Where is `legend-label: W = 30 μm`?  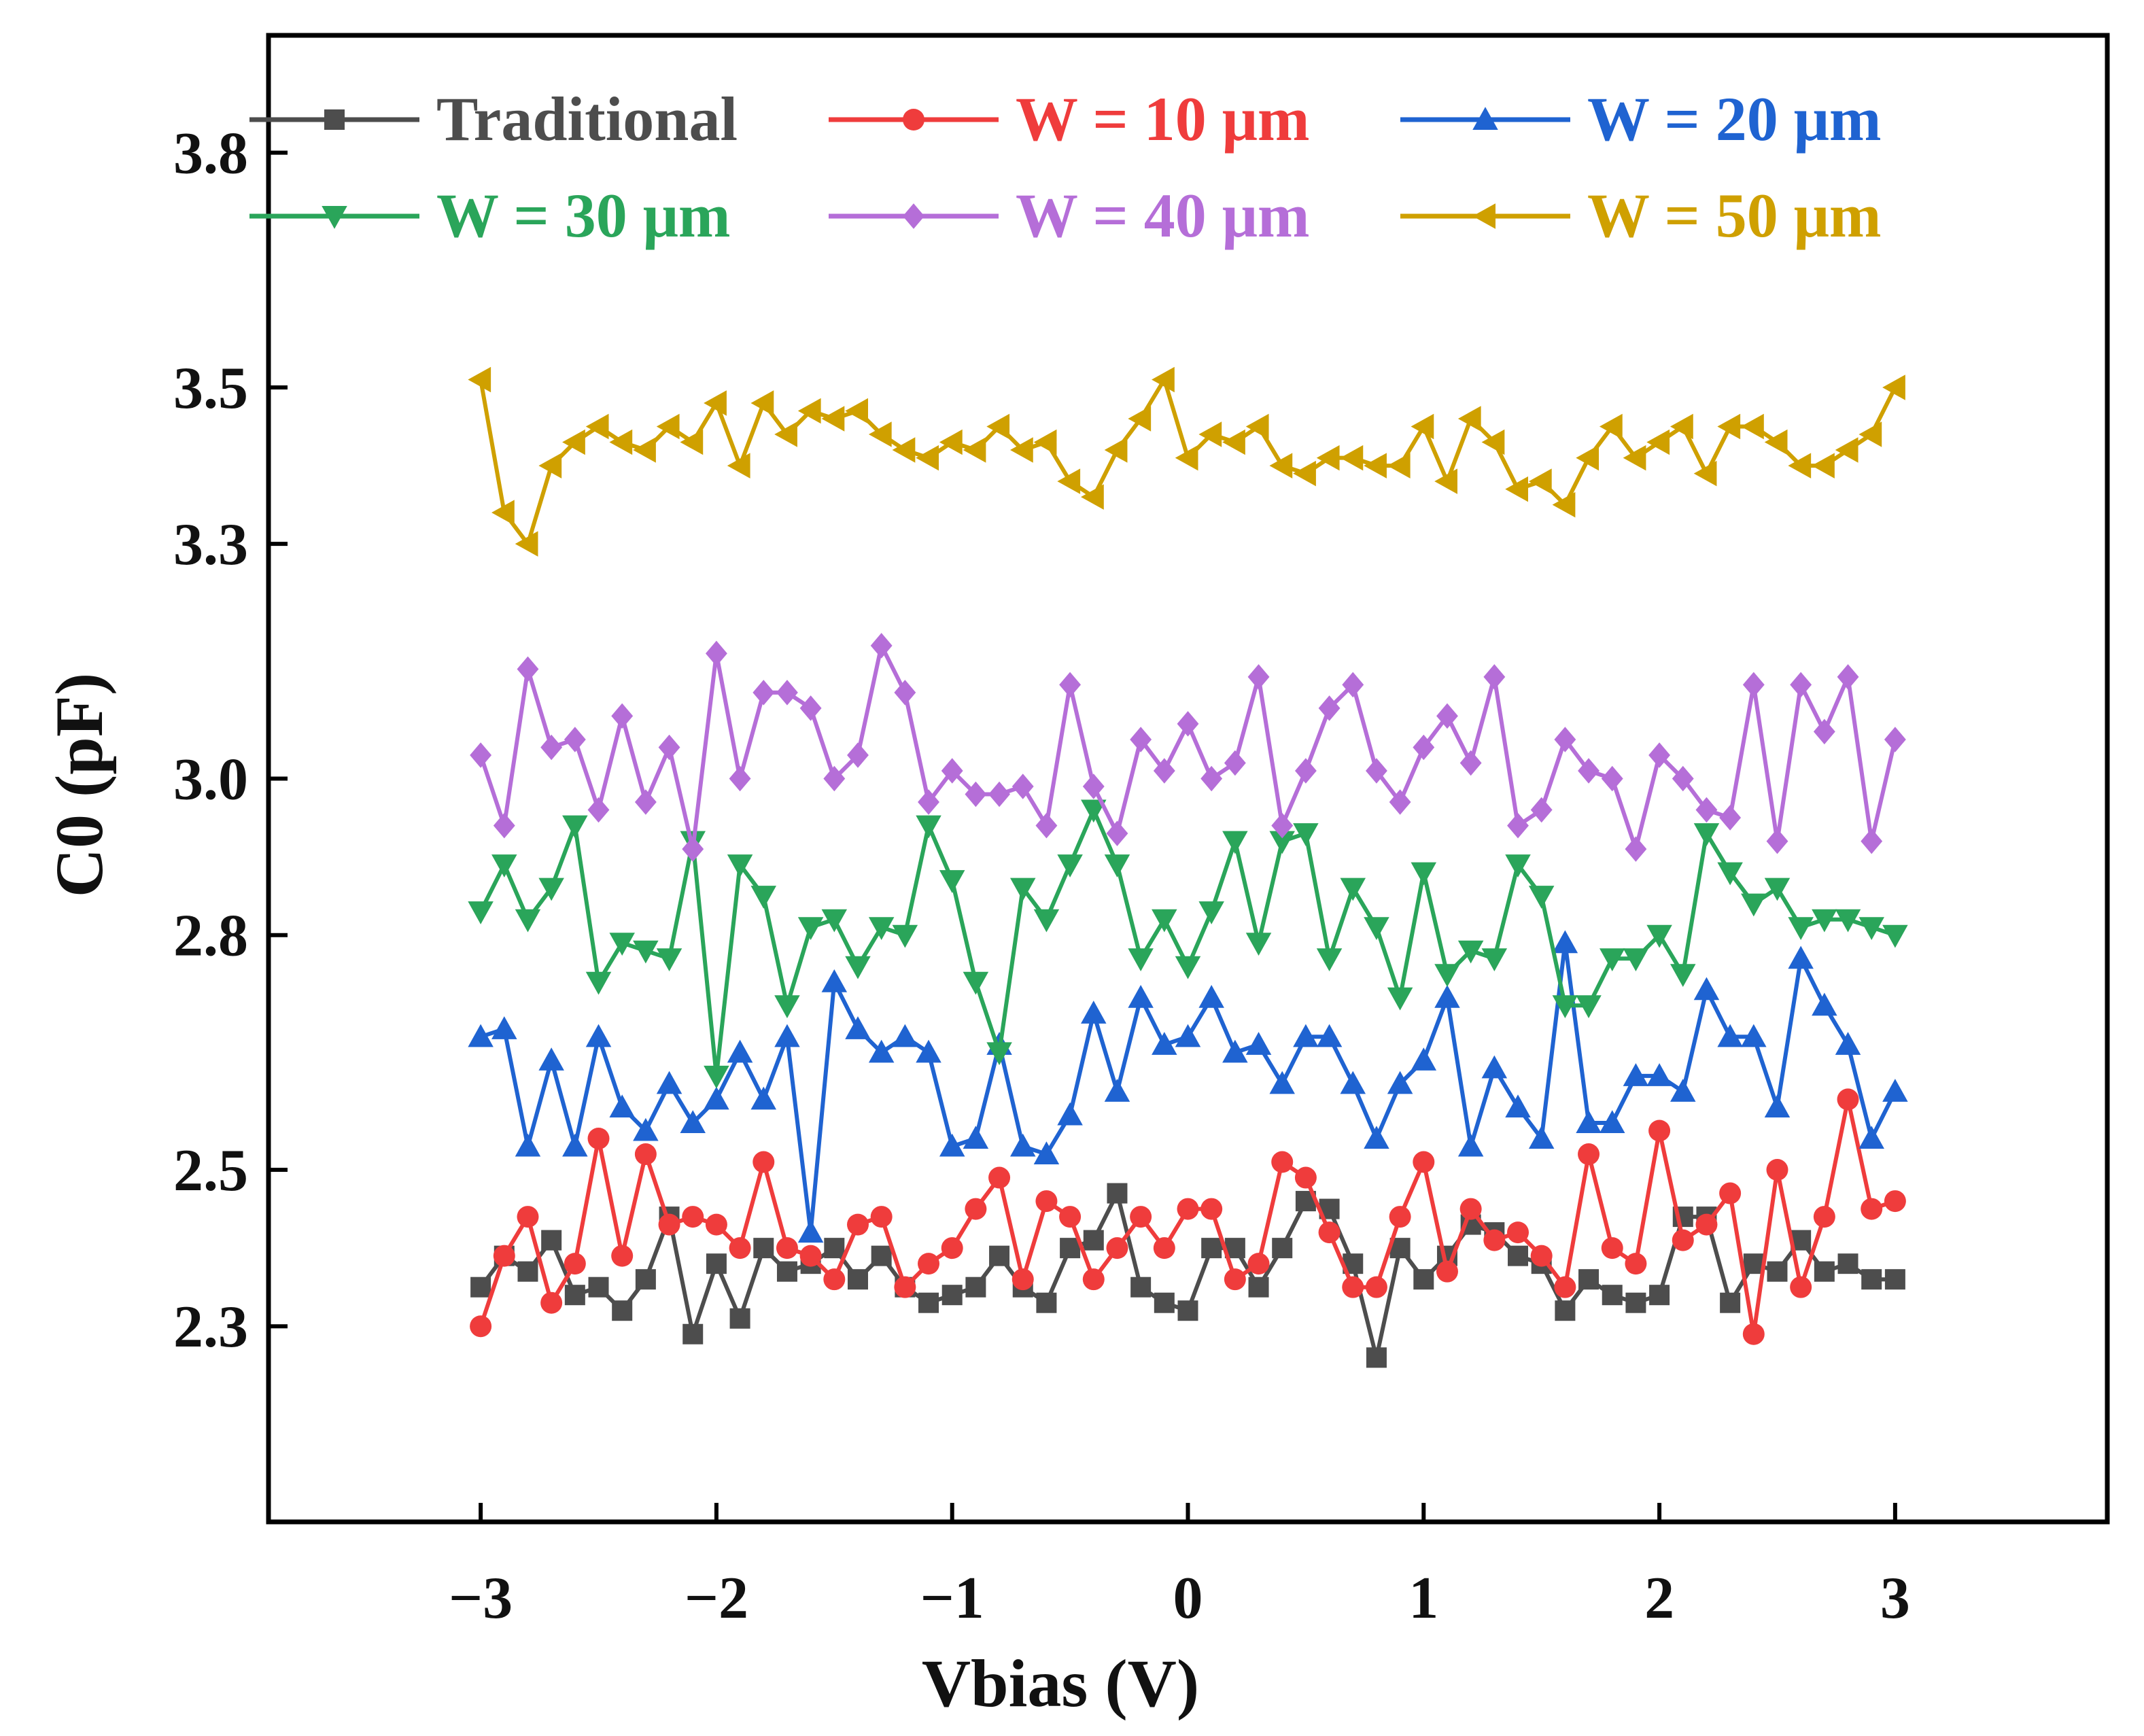
legend-label: W = 30 μm is located at coordinates (583, 215).